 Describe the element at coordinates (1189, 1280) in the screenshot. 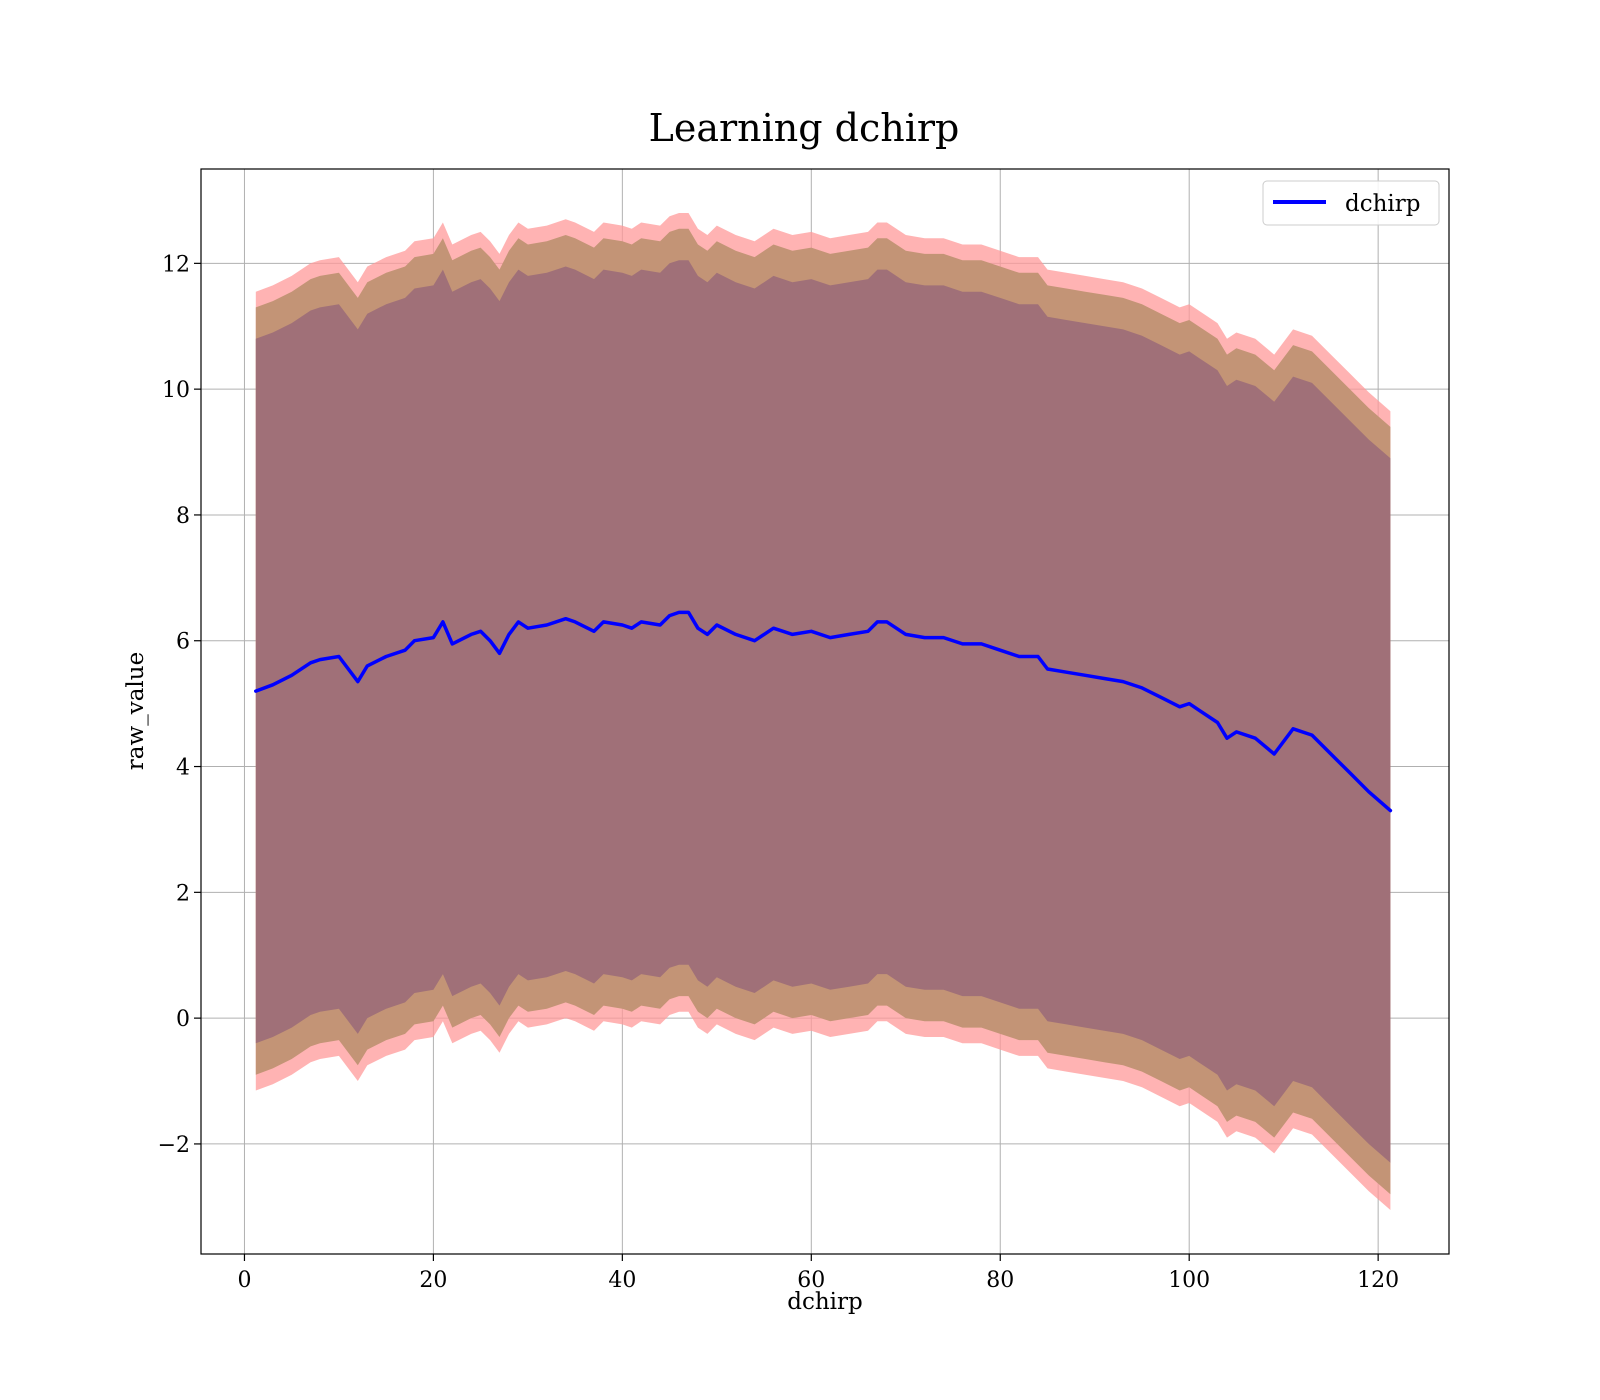

I see `x-tick-label: 100` at that location.